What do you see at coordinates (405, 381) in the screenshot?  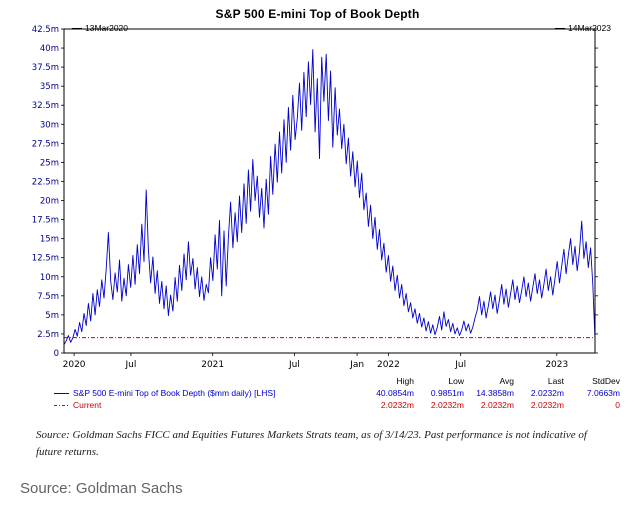 I see `stats-header-high: High` at bounding box center [405, 381].